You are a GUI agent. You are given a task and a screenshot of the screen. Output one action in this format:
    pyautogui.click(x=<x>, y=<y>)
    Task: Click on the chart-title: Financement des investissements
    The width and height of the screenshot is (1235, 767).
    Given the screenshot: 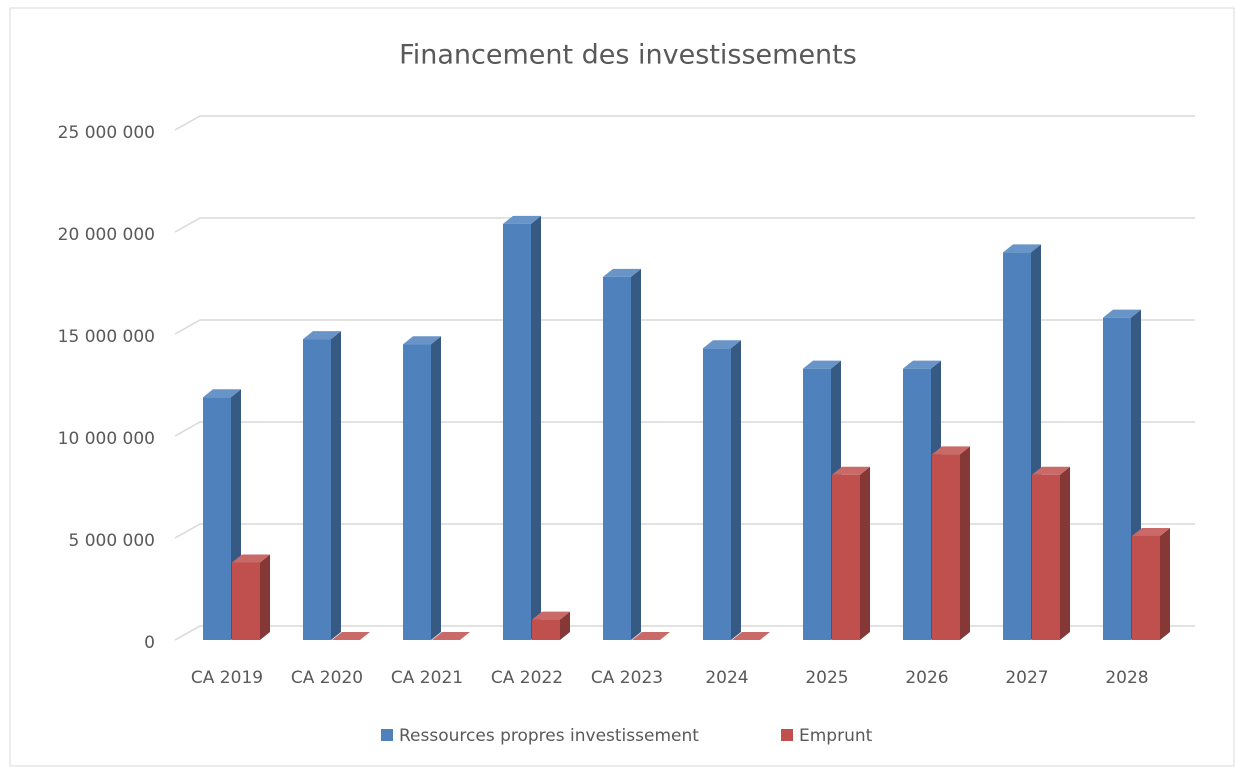 What is the action you would take?
    pyautogui.click(x=628, y=55)
    